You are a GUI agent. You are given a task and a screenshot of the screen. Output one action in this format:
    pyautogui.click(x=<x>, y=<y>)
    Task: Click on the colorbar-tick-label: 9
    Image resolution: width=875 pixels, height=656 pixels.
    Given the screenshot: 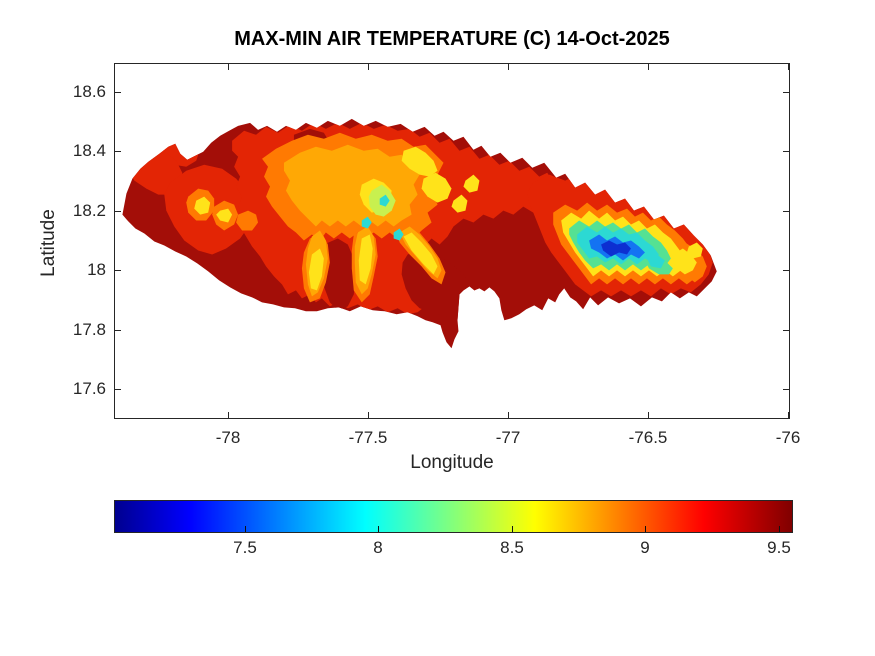 What is the action you would take?
    pyautogui.click(x=645, y=547)
    